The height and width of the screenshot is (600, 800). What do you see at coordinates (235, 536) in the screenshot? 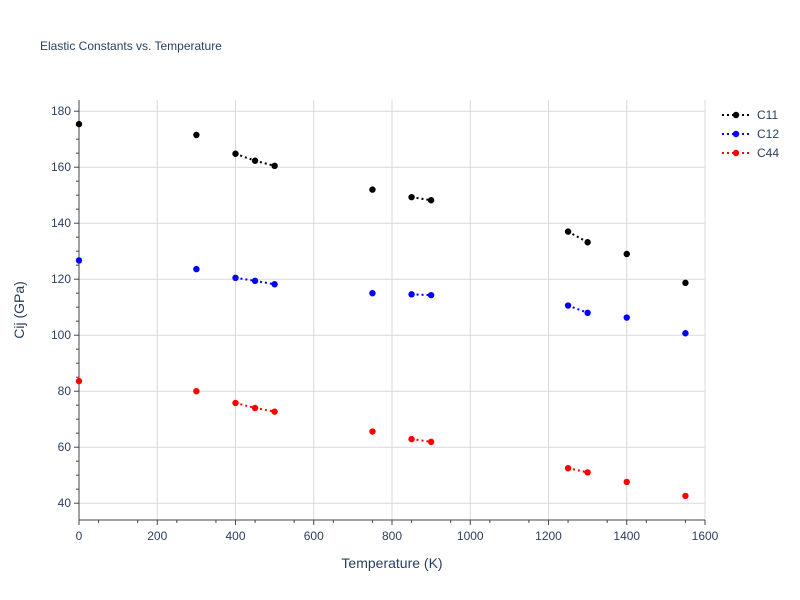
I see `x-tick-label: 400` at bounding box center [235, 536].